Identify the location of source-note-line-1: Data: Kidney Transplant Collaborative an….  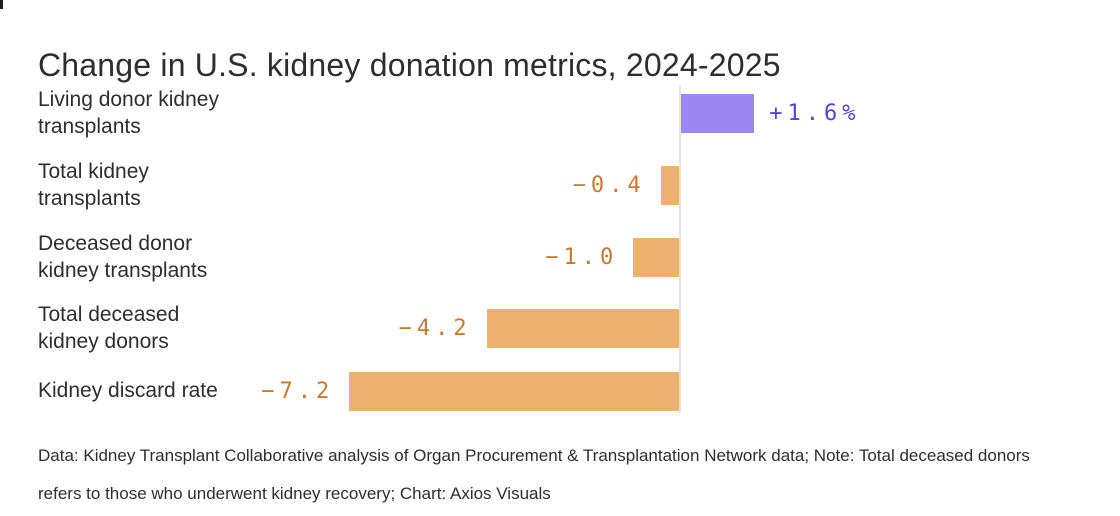
(534, 455).